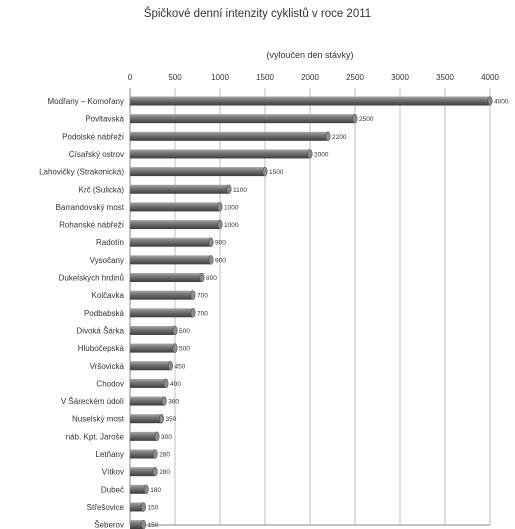  I want to click on category-label: Kolčavka, so click(108, 295).